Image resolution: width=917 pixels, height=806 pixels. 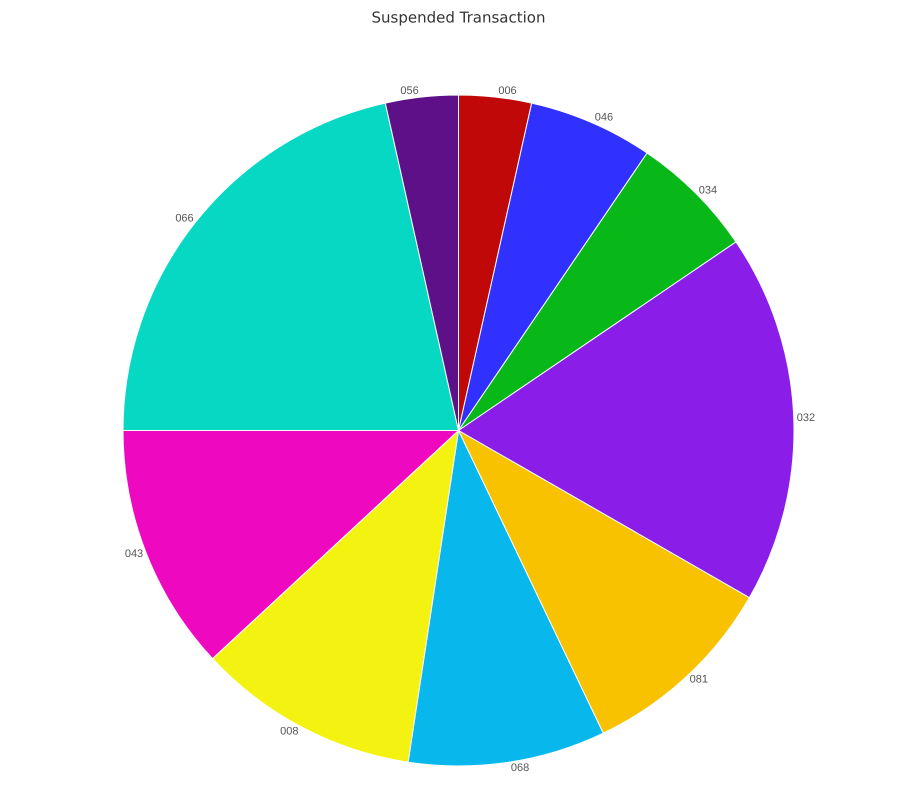 I want to click on slice-label: 066, so click(x=184, y=218).